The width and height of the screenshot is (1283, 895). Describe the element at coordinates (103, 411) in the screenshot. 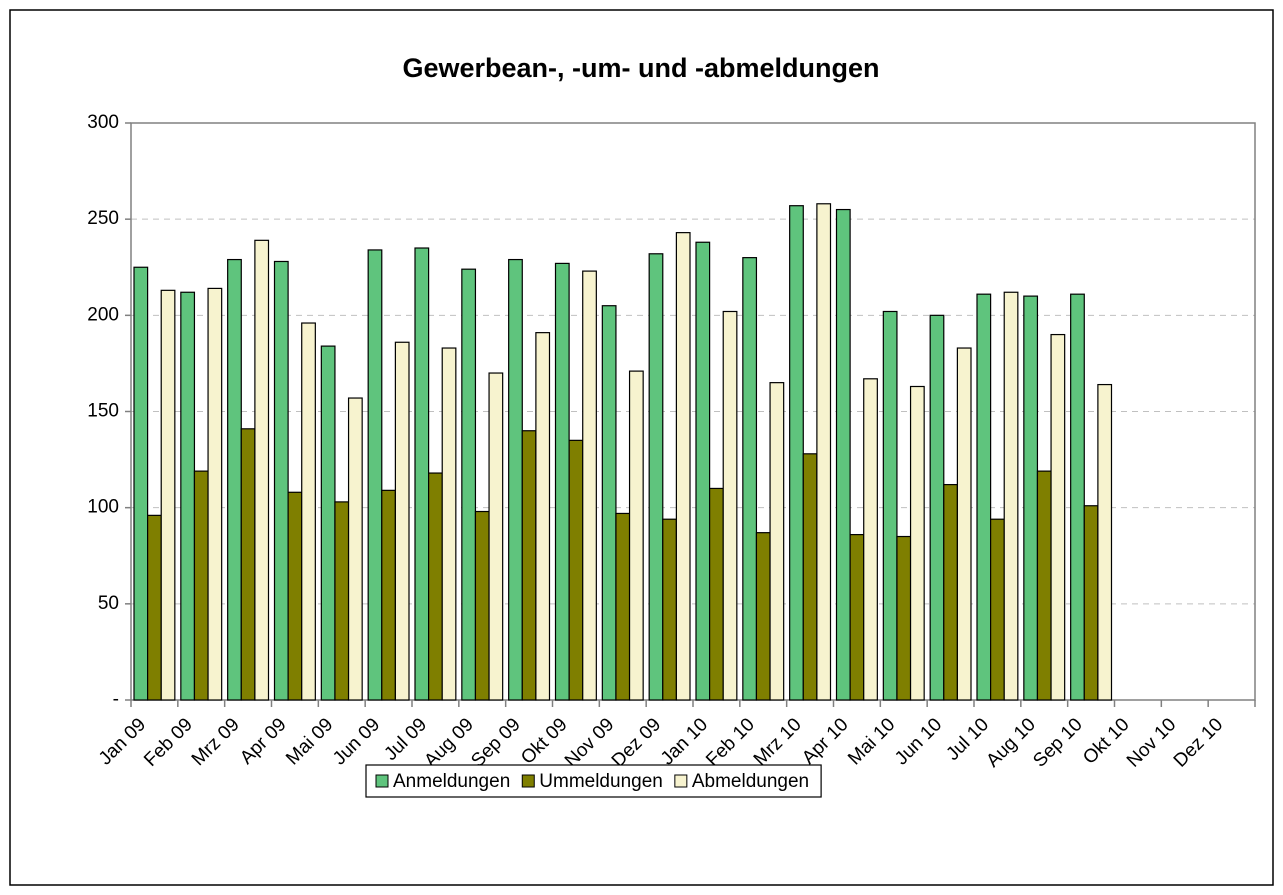

I see `y-tick-label: 150` at that location.